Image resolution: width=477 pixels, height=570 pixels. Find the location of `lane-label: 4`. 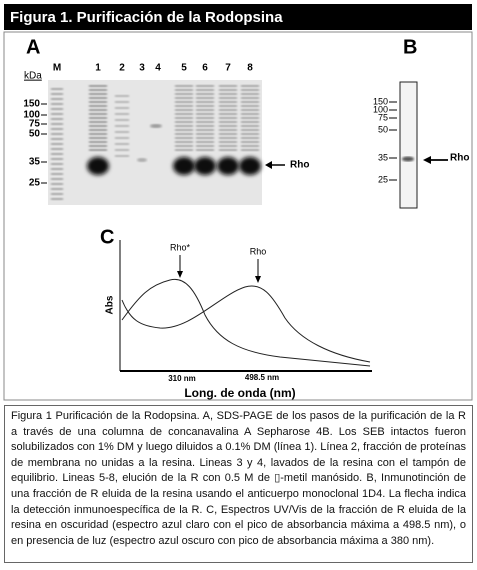

lane-label: 4 is located at coordinates (158, 68).